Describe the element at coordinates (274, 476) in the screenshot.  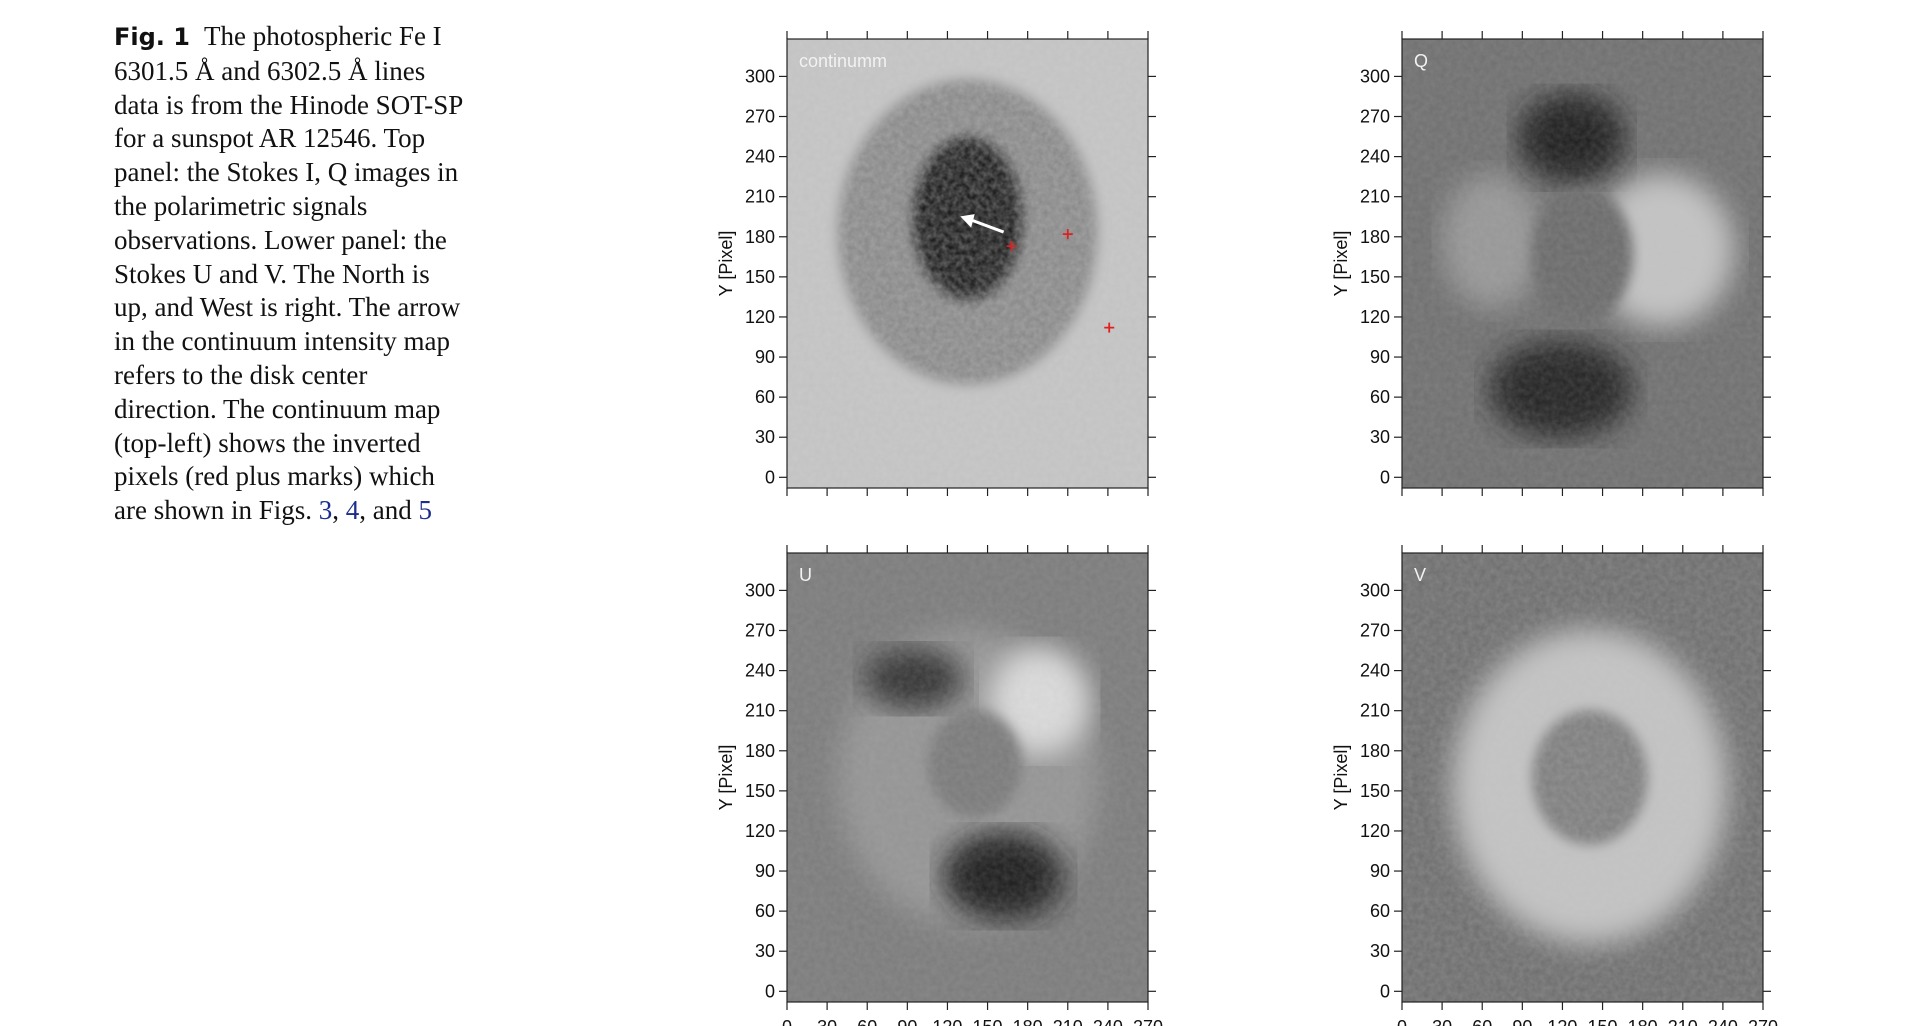
I see `caption-text: pixels (red plus marks) which` at that location.